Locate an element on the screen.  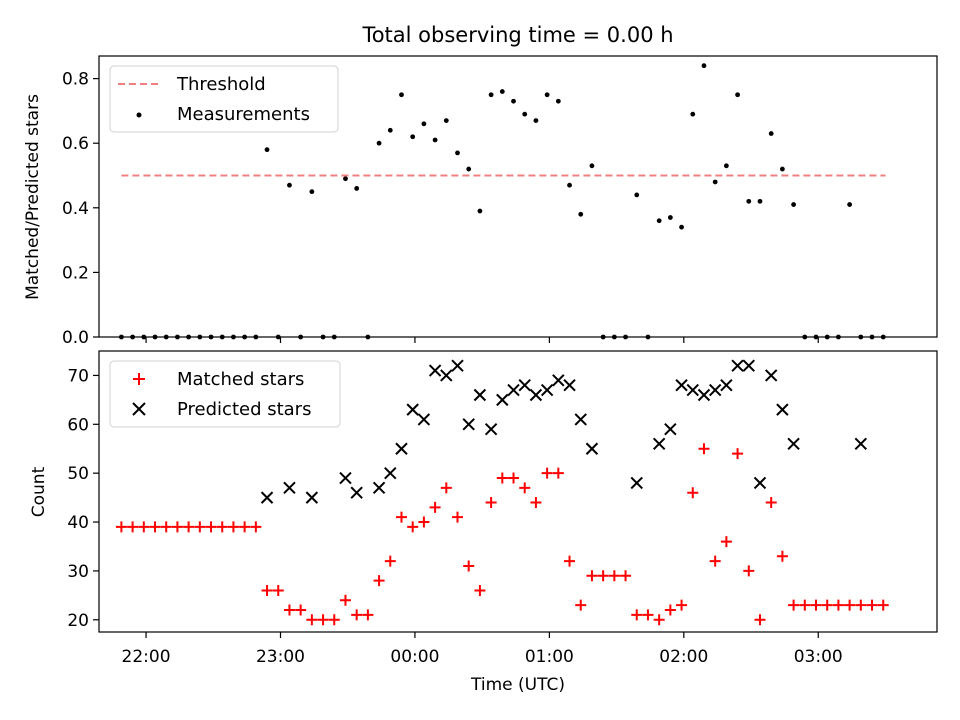
x-tick-label: 23:00 is located at coordinates (280, 657).